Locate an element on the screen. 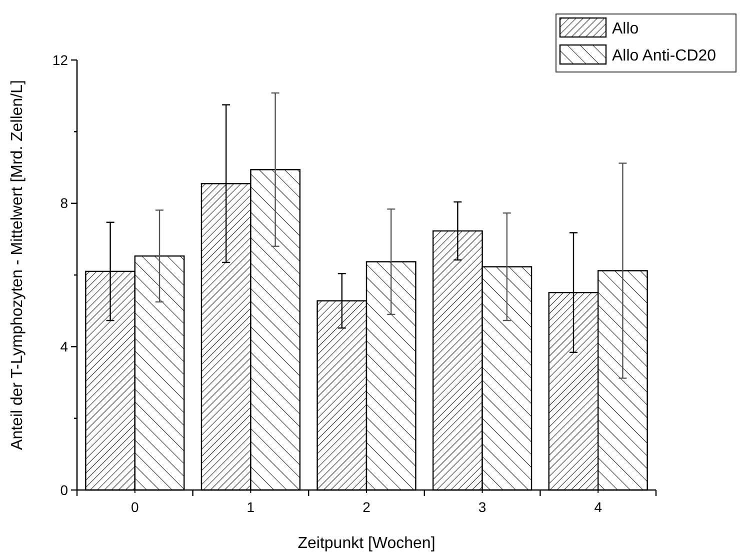  legend-label: Allo Anti-CD20 is located at coordinates (664, 56).